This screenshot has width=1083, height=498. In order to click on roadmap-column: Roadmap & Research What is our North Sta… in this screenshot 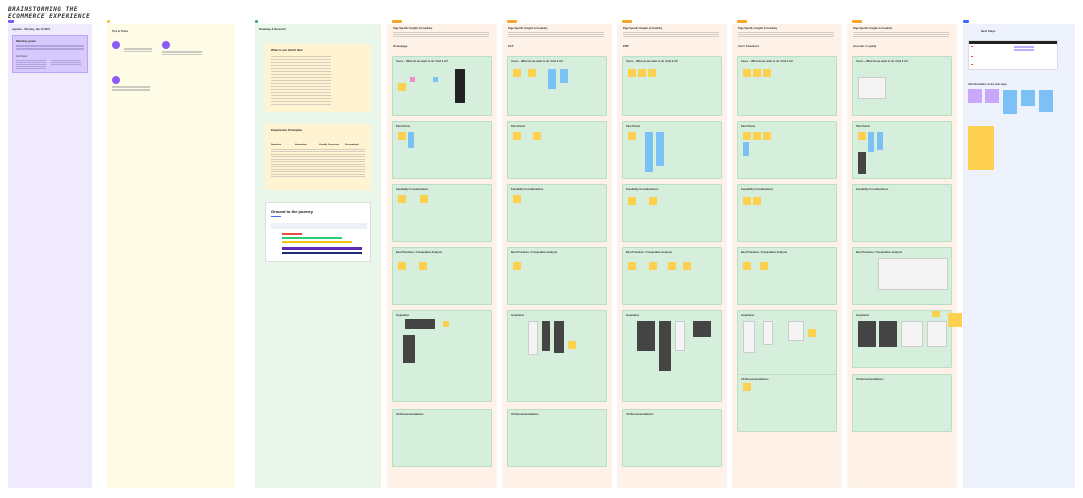, I will do `click(318, 256)`.